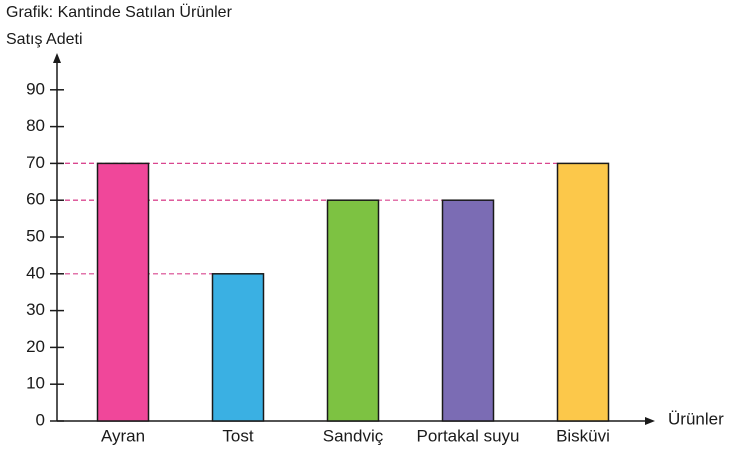 Image resolution: width=749 pixels, height=450 pixels. I want to click on y-tick-label: 10, so click(35, 383).